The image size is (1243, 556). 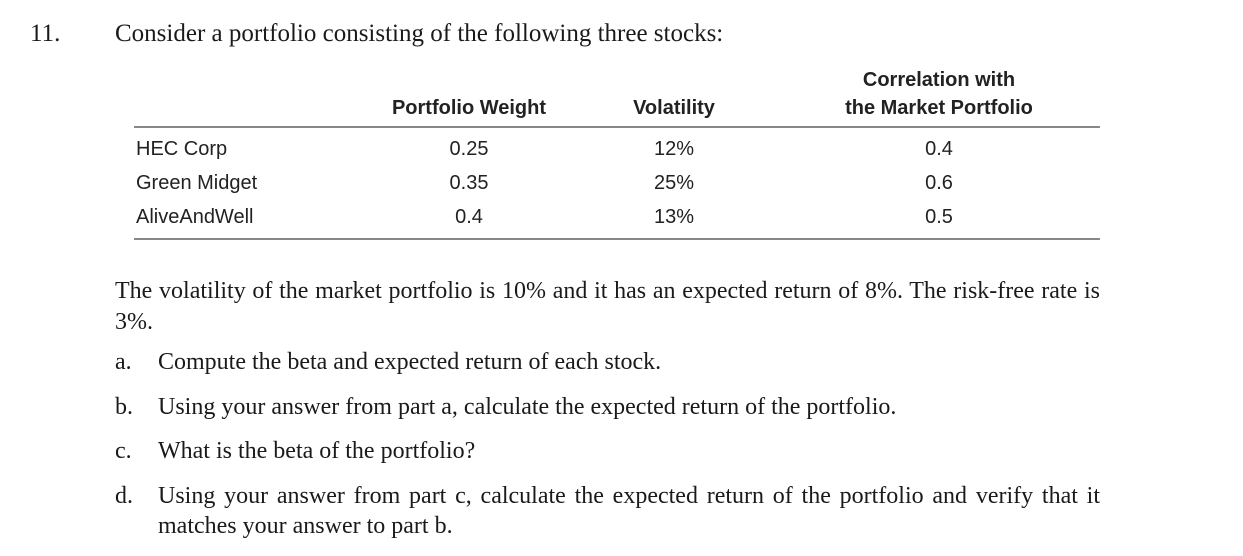 I want to click on part-letter: b., so click(x=124, y=407).